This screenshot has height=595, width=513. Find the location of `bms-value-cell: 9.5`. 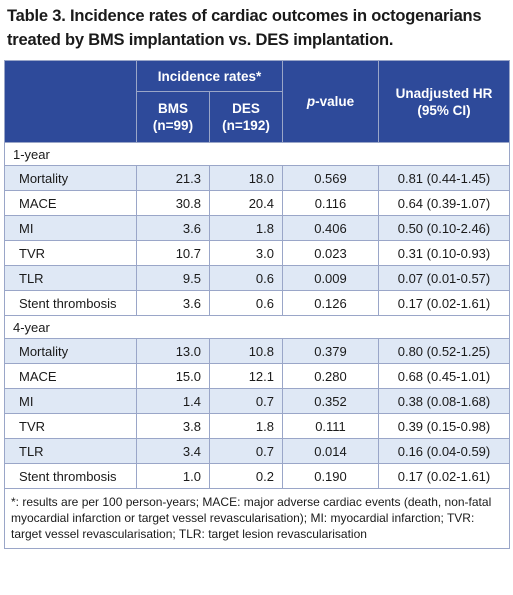

bms-value-cell: 9.5 is located at coordinates (173, 278).